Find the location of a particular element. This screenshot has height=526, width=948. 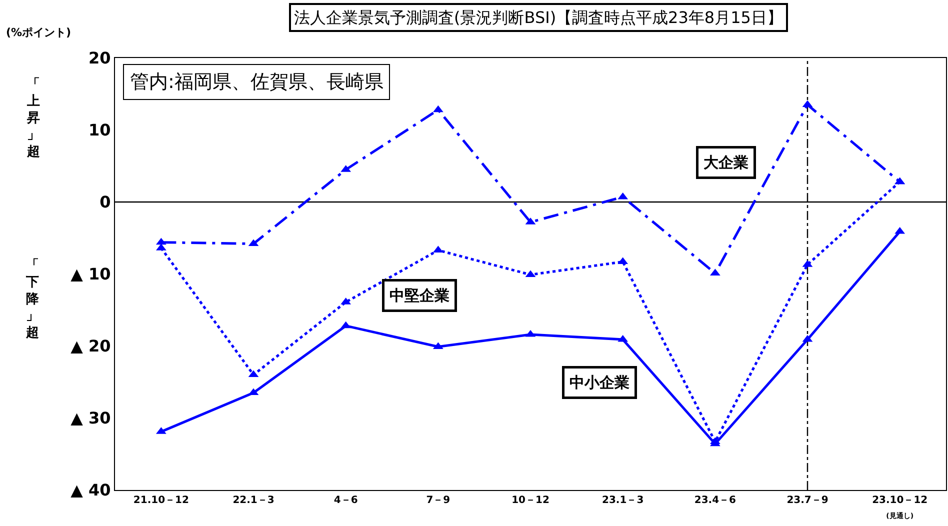

x-tick-label: 10－12 is located at coordinates (531, 500).